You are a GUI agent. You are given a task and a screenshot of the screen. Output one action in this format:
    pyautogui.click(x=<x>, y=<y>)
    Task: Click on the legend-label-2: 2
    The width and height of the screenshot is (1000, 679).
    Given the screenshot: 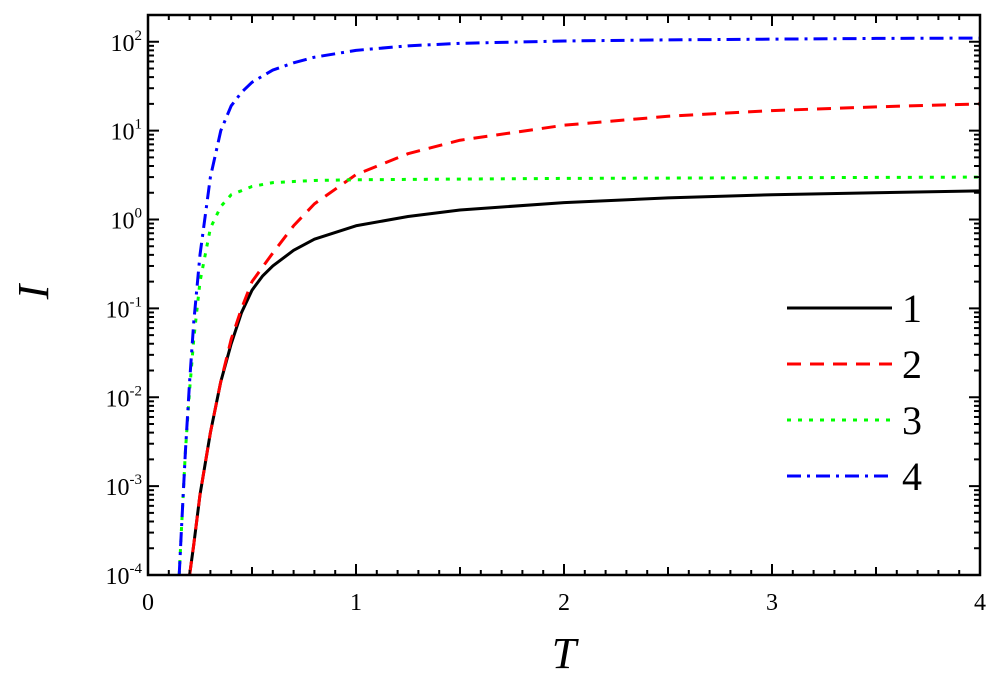 What is the action you would take?
    pyautogui.click(x=912, y=364)
    